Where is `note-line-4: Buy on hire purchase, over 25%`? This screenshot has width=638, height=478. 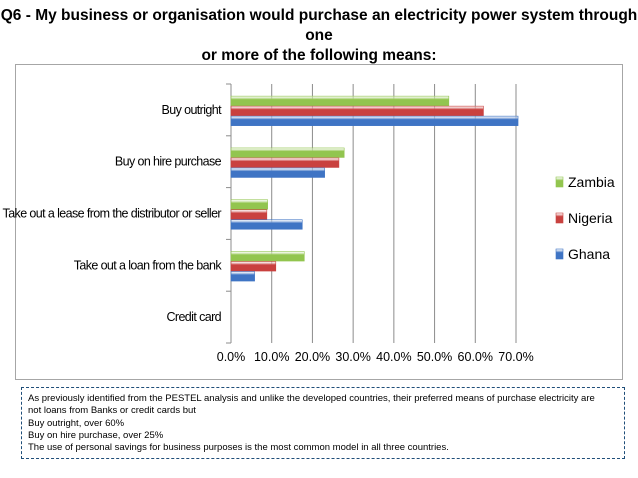 note-line-4: Buy on hire purchase, over 25% is located at coordinates (96, 435).